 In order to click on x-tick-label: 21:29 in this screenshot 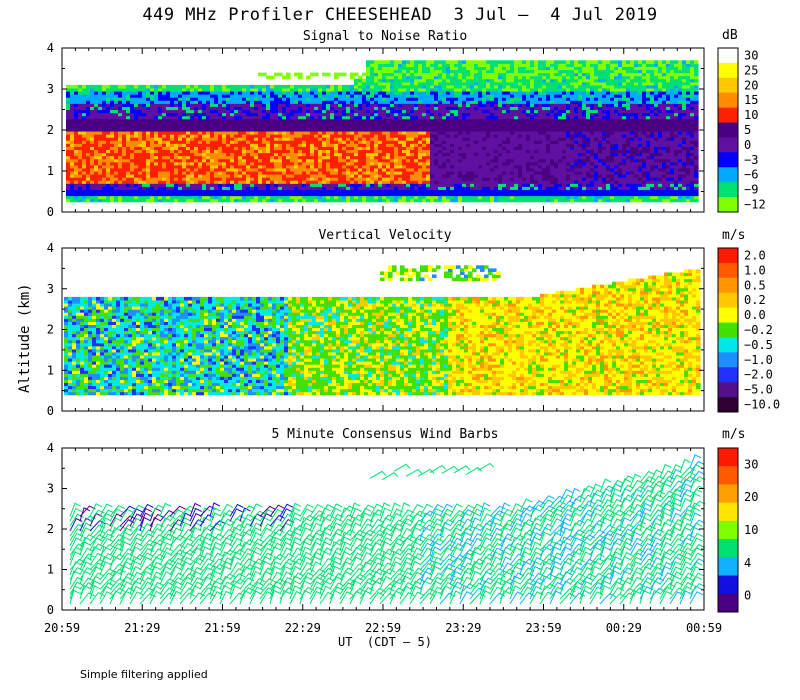, I will do `click(142, 628)`.